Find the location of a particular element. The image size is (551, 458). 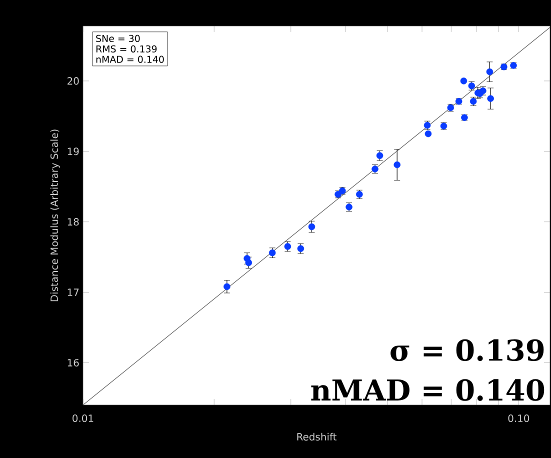

y-tick-label: 18 is located at coordinates (73, 222).